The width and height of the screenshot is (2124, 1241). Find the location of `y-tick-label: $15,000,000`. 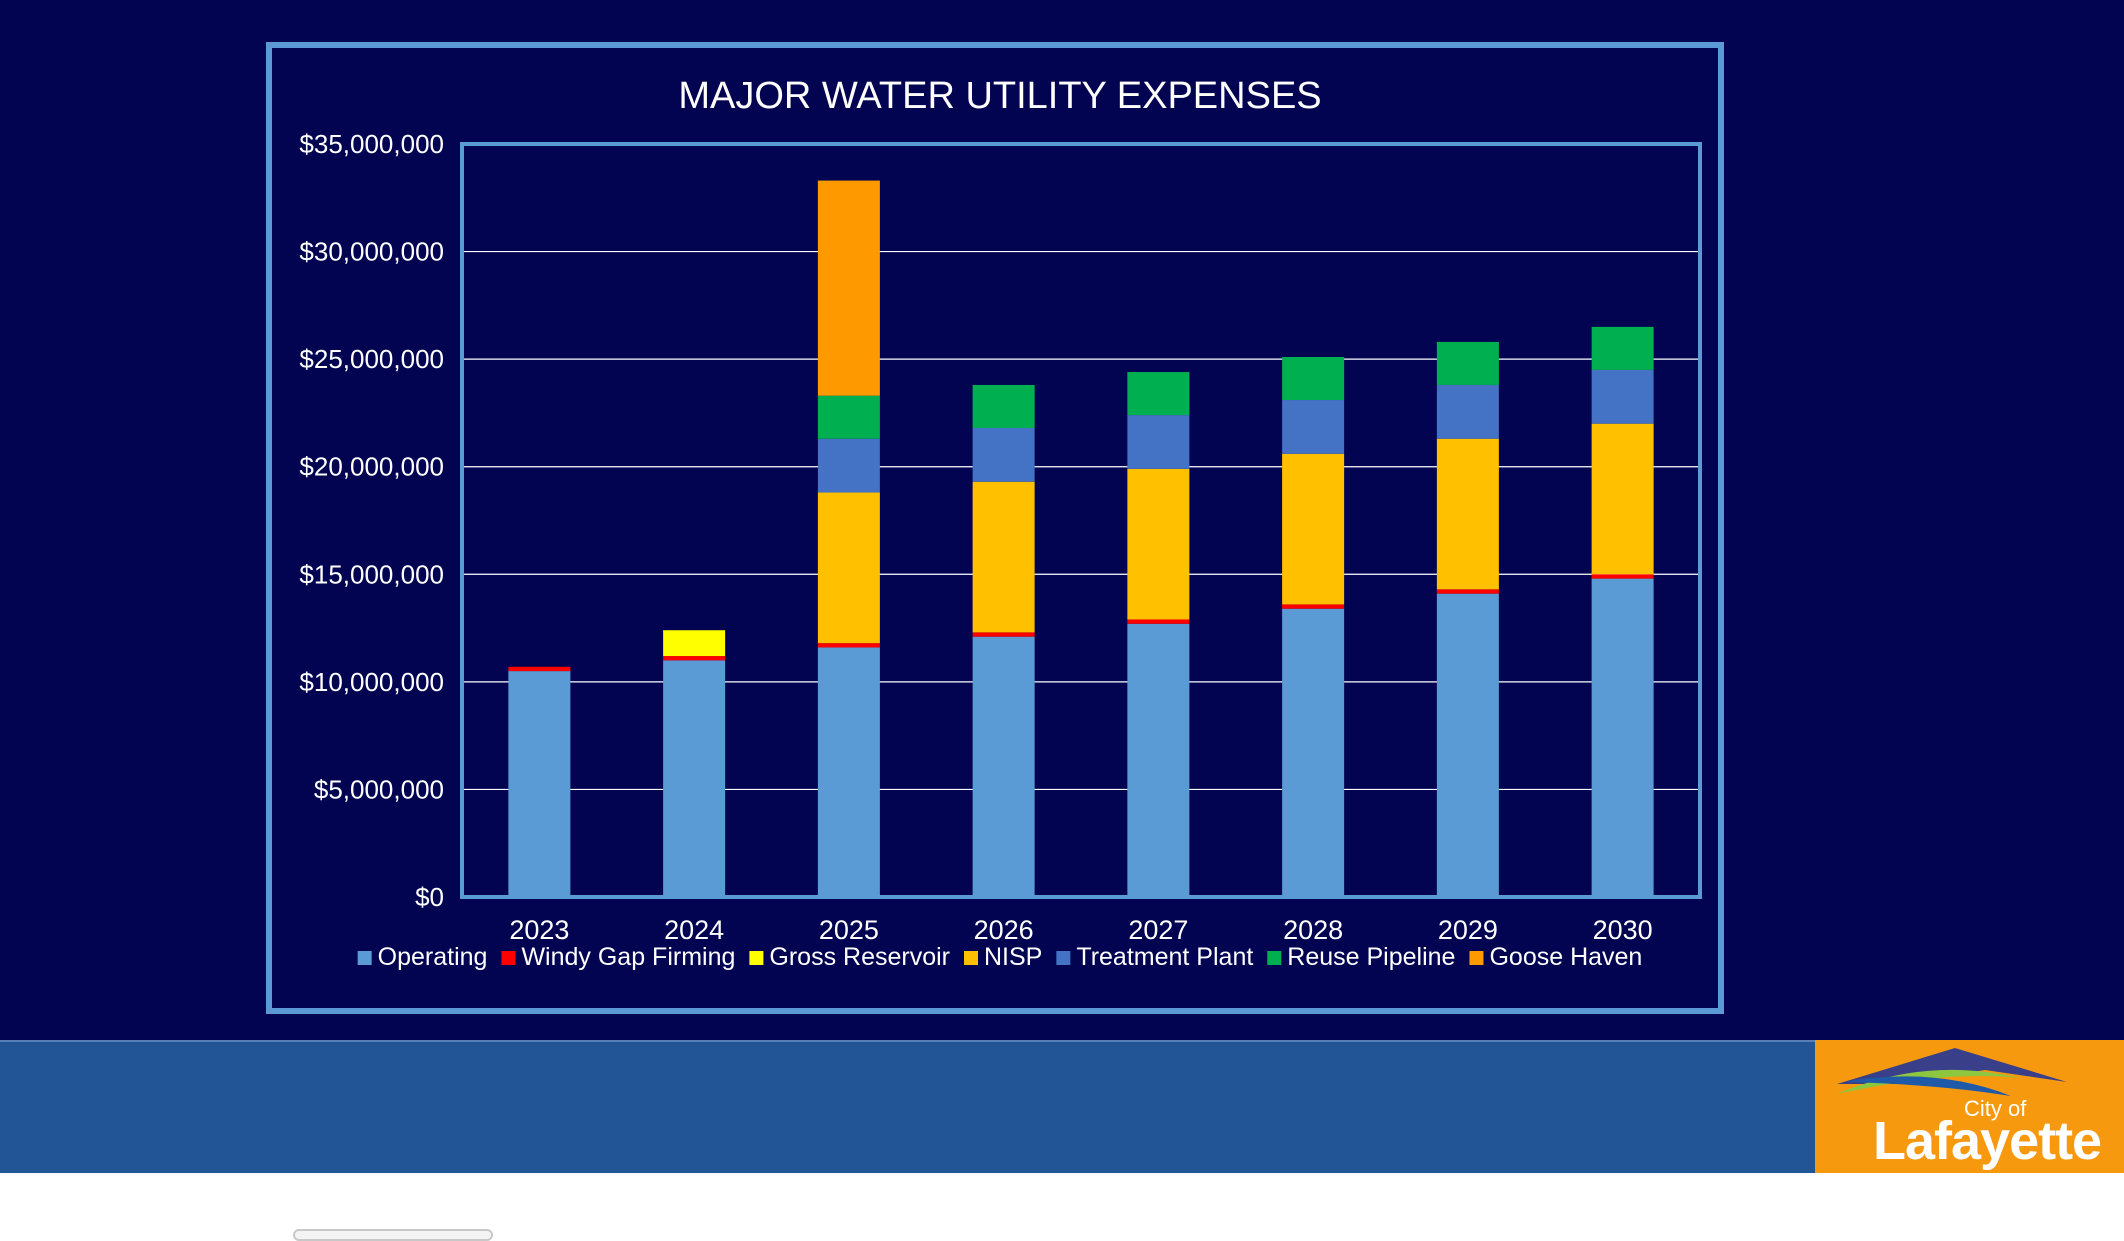

y-tick-label: $15,000,000 is located at coordinates (371, 574).